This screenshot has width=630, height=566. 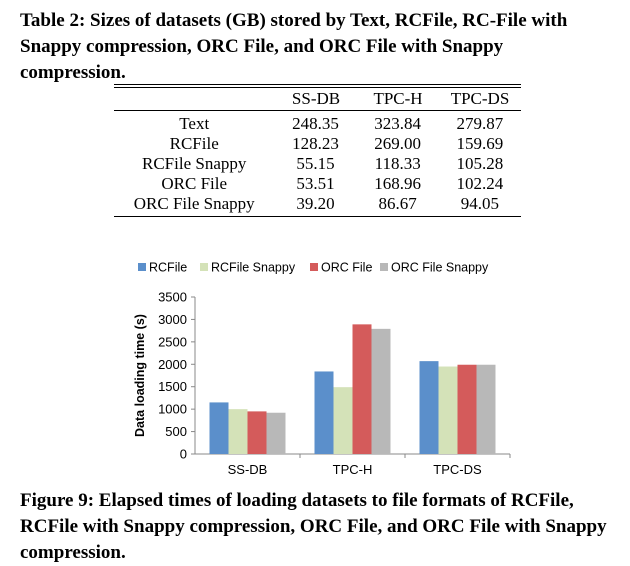 I want to click on table-header-cell: TPC-DS, so click(x=480, y=98).